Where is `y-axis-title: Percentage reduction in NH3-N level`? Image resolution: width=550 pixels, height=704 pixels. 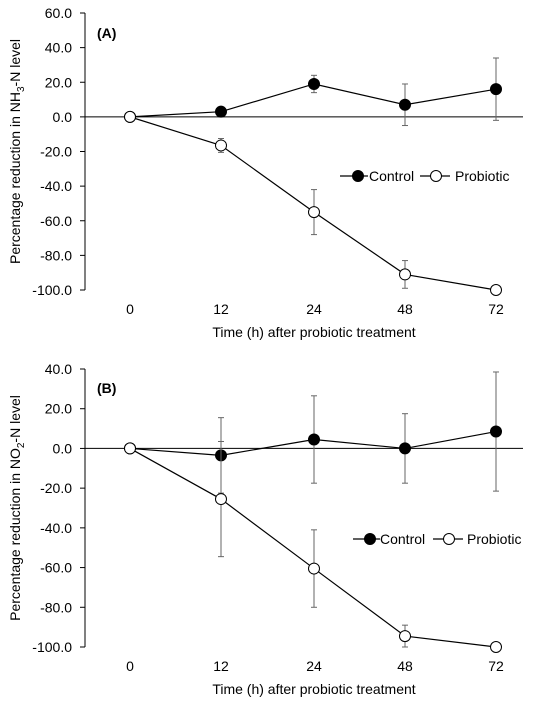
y-axis-title: Percentage reduction in NH3-N level is located at coordinates (17, 151).